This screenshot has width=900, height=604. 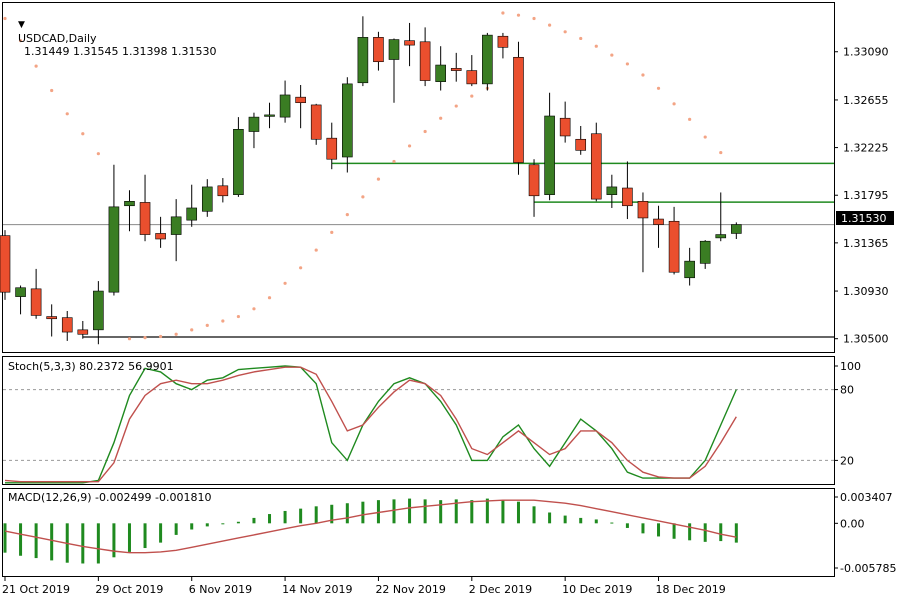 I want to click on time-tick-label: 29 Oct 2019, so click(x=129, y=589).